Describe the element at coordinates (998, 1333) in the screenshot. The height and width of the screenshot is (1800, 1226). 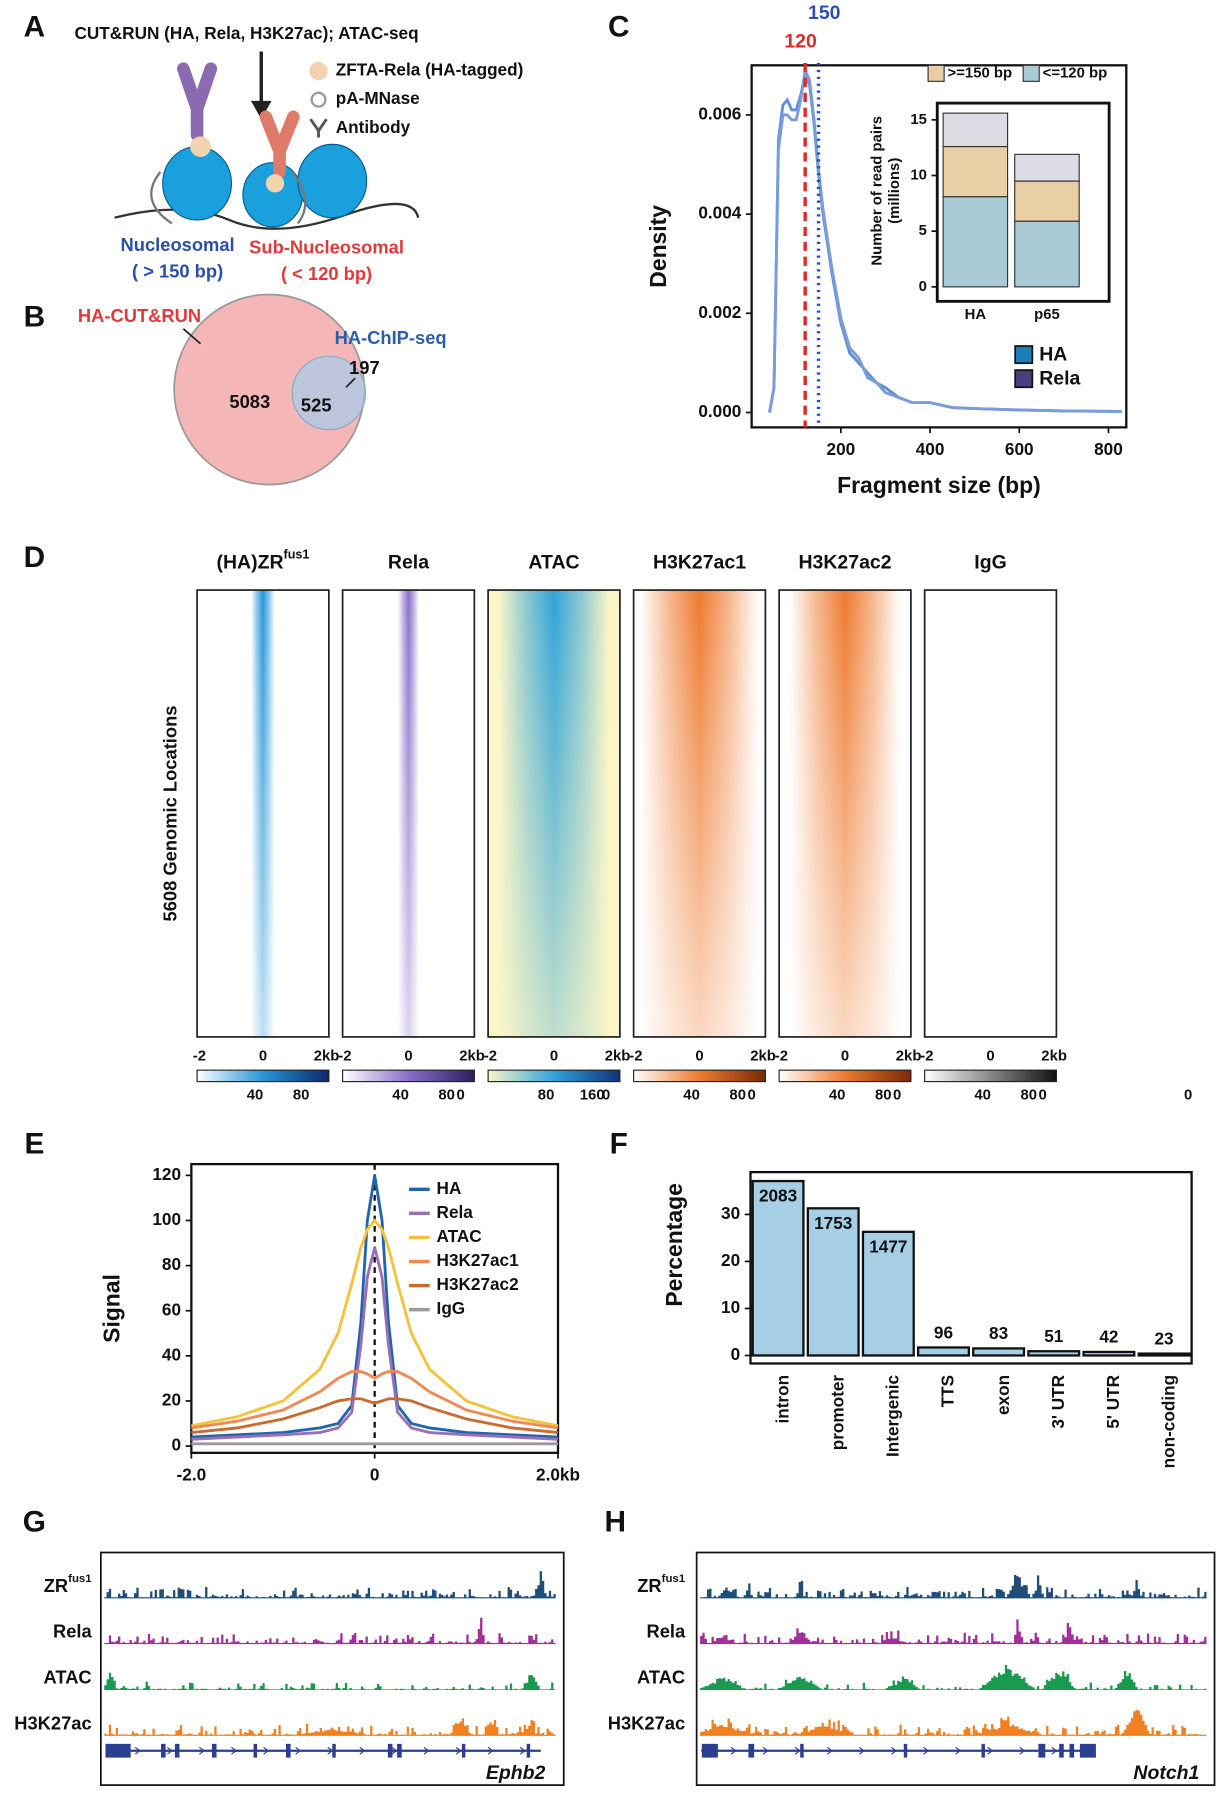
I see `count-label: 83` at that location.